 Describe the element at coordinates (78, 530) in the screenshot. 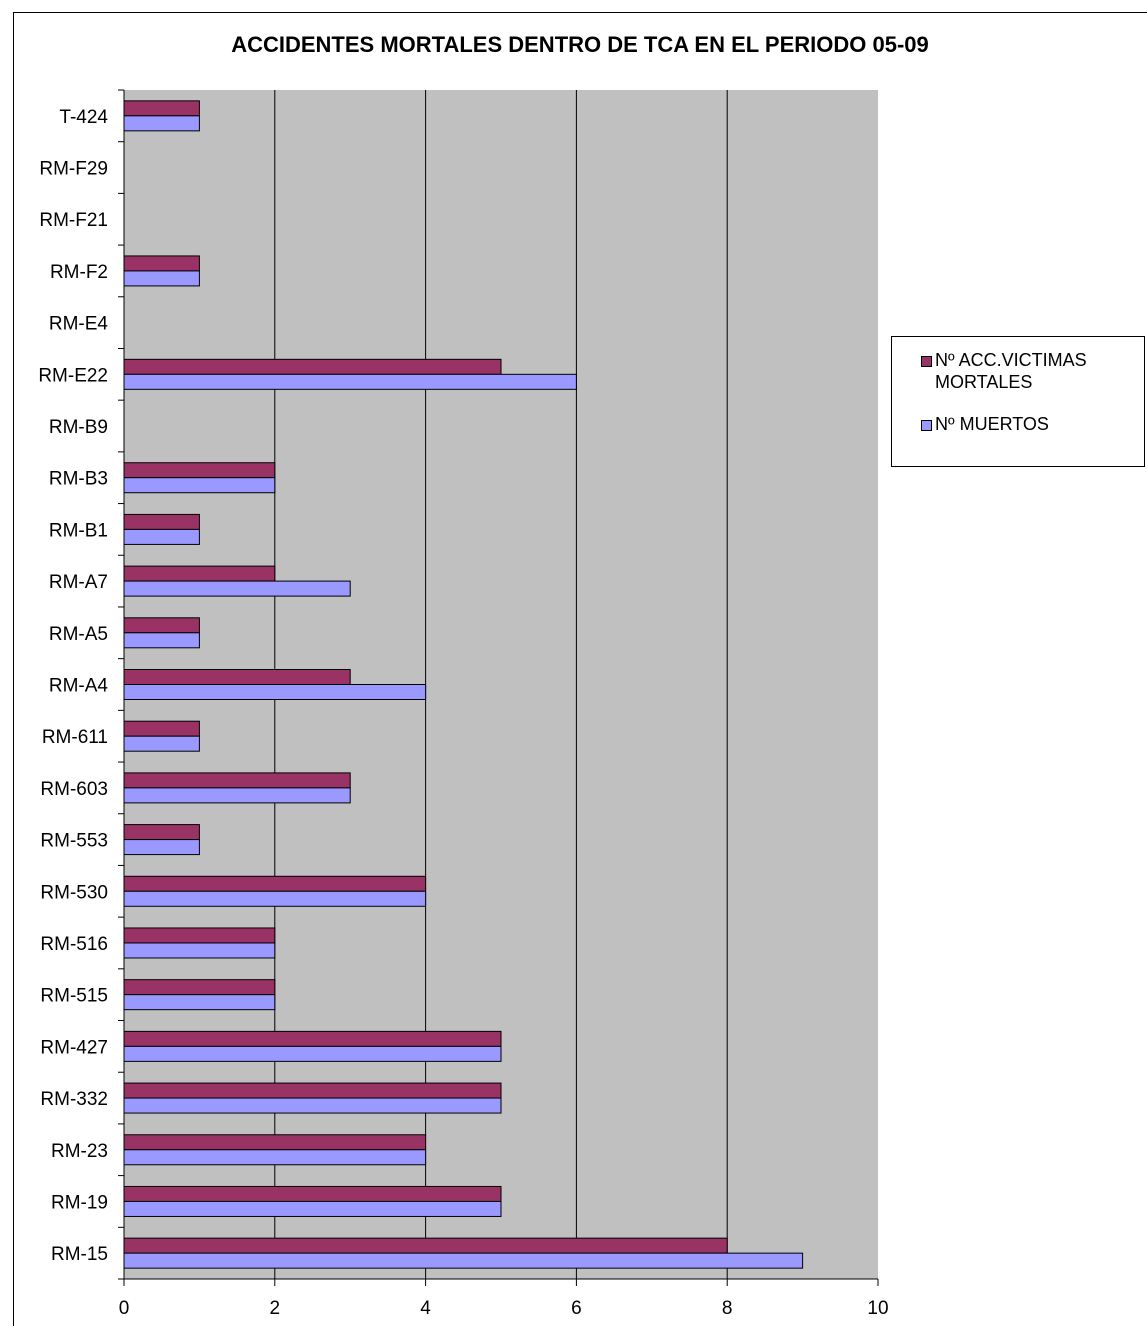

I see `category-label: RM-B1` at that location.